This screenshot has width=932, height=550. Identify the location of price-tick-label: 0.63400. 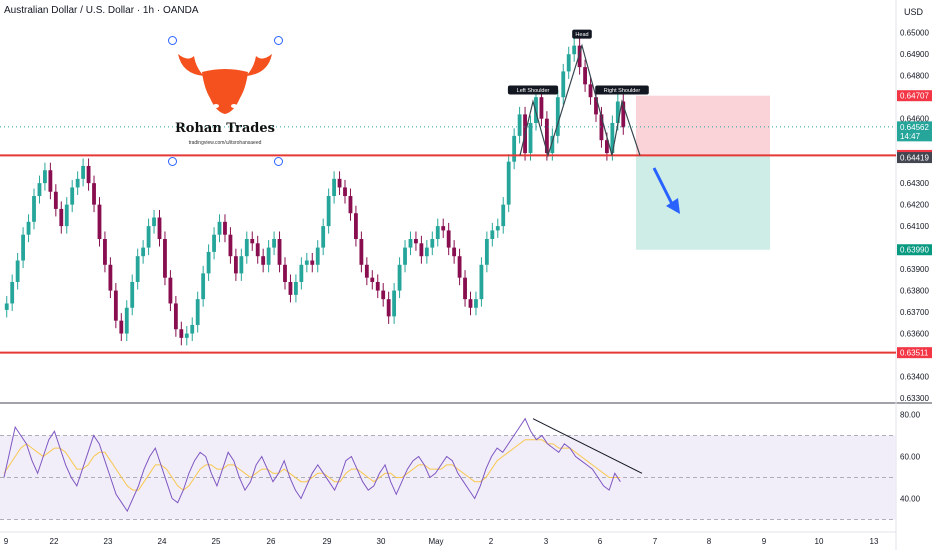
(914, 377).